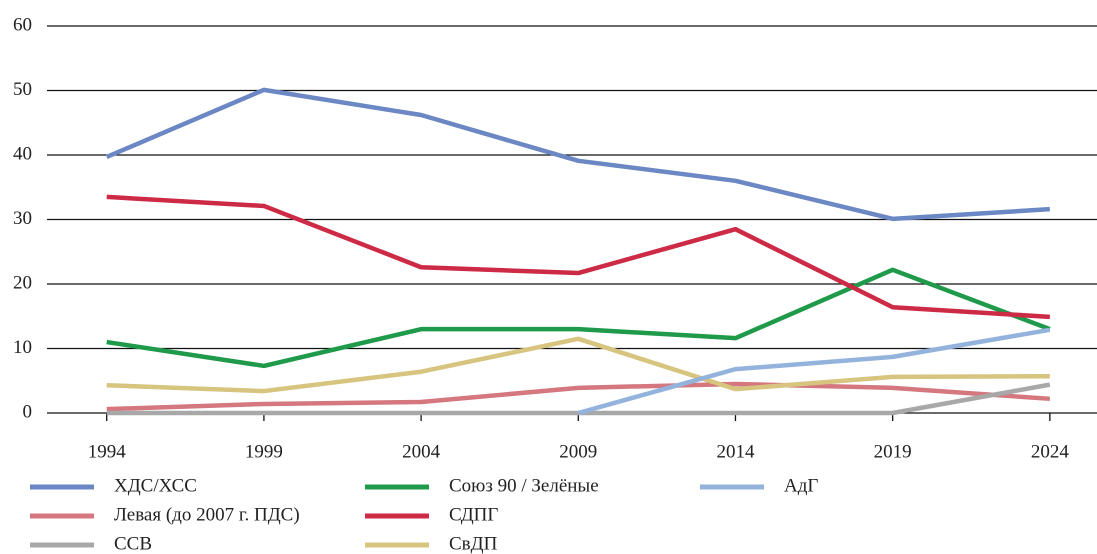 This screenshot has width=1097, height=554. I want to click on legend-label: СДПГ, so click(473, 514).